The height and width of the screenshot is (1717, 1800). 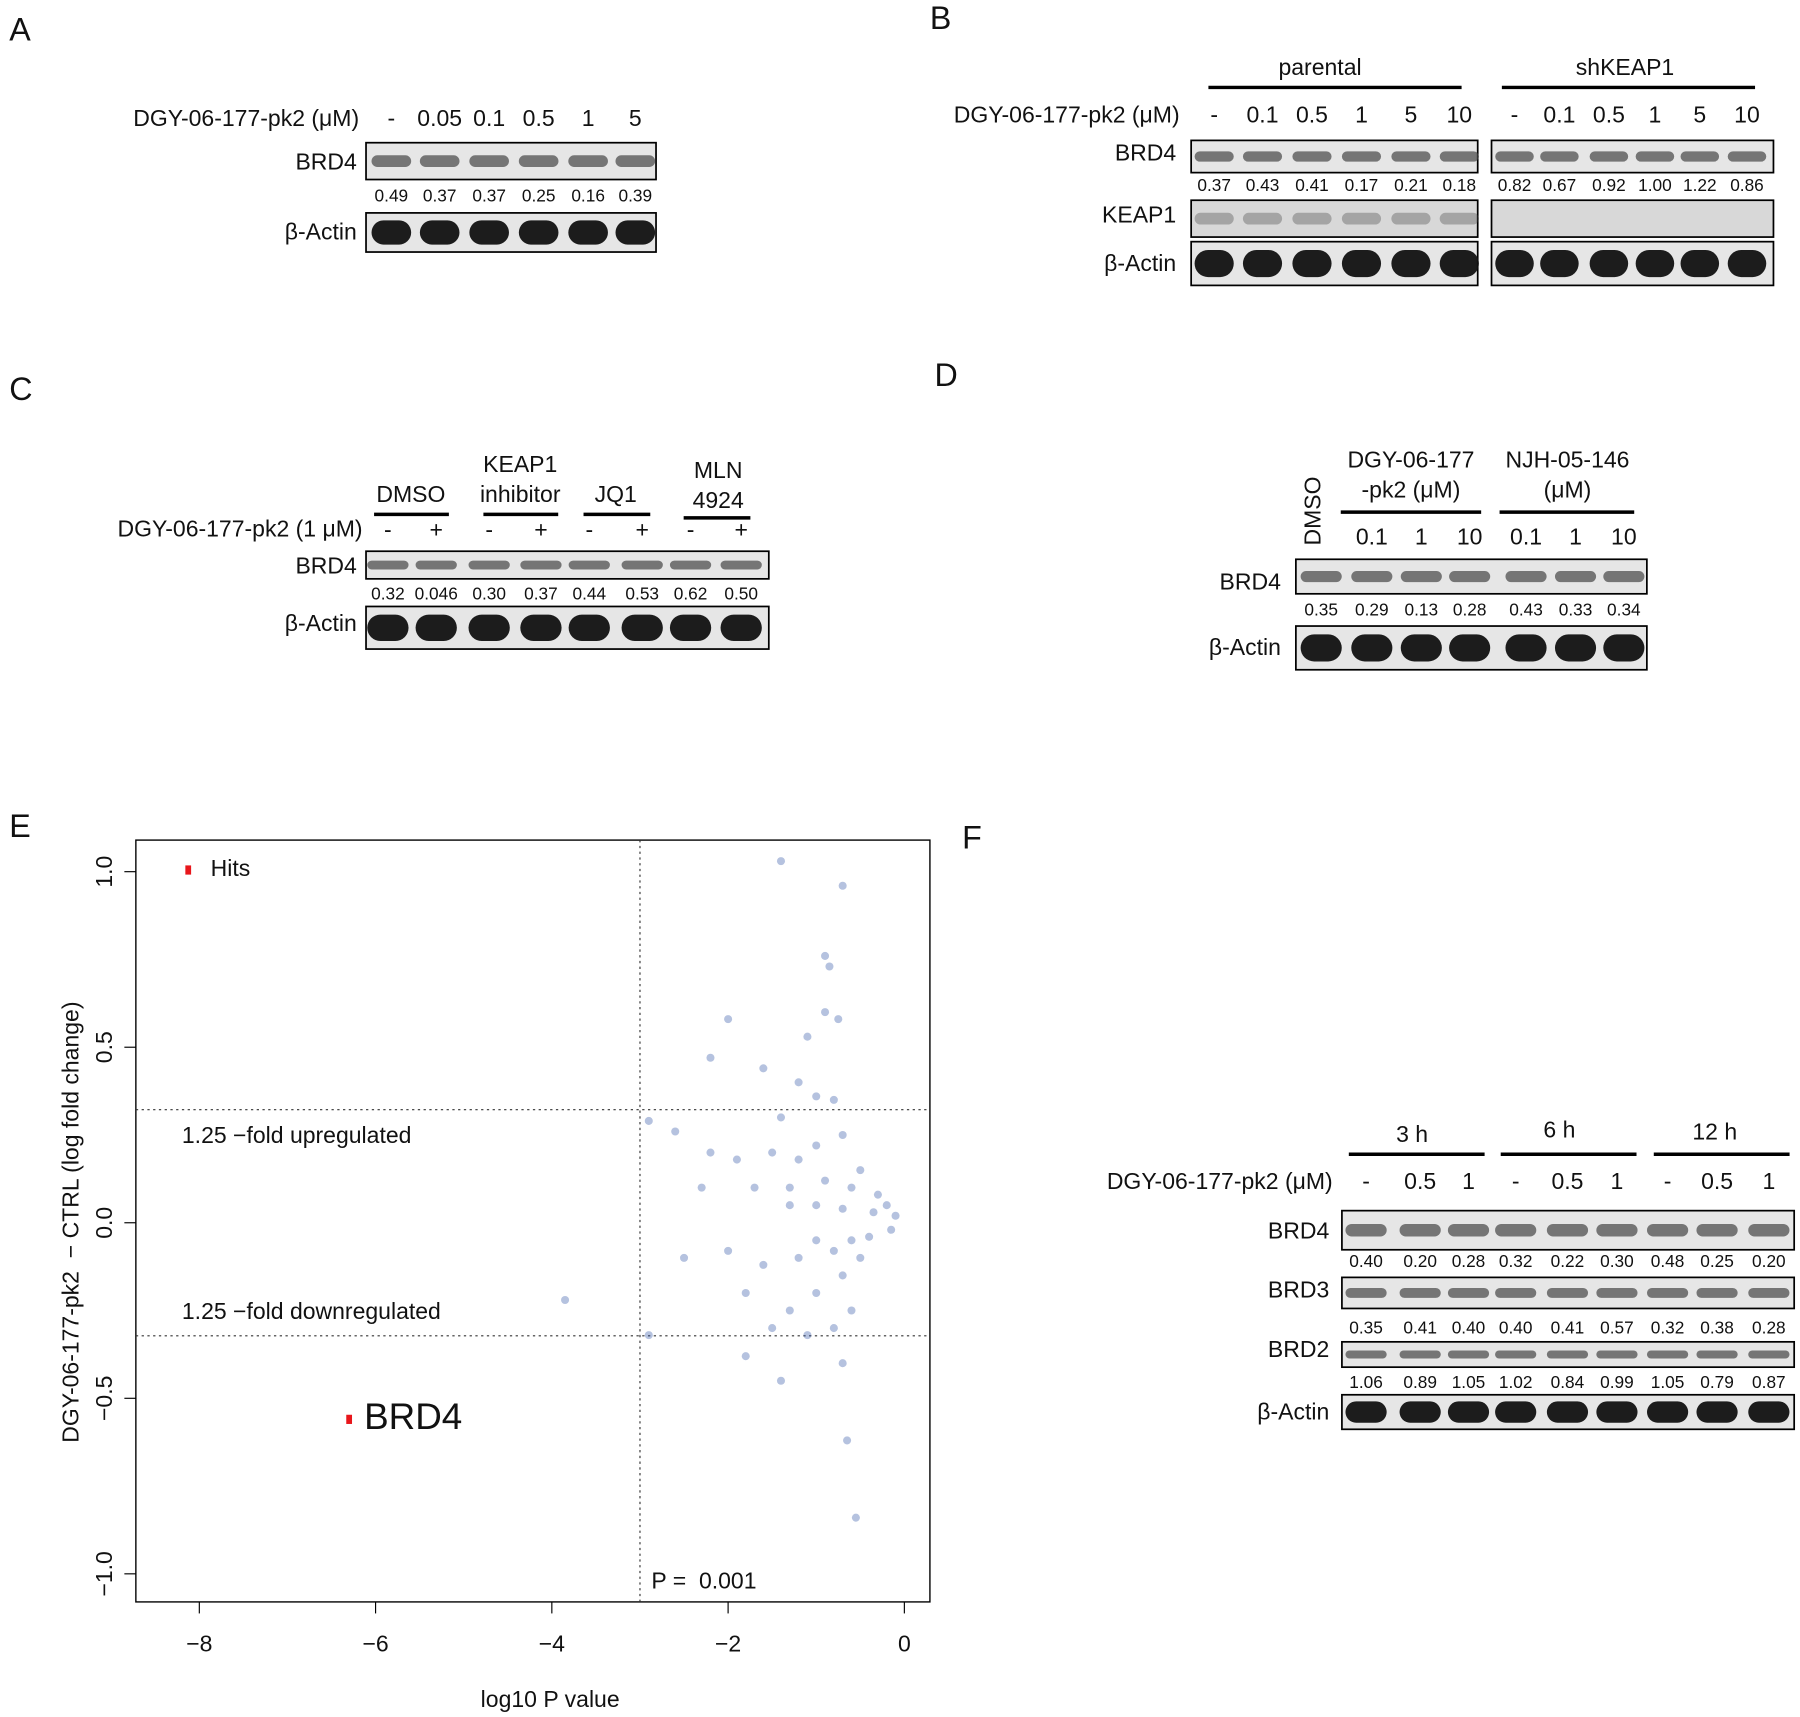 What do you see at coordinates (718, 470) in the screenshot?
I see `group-label: MLN` at bounding box center [718, 470].